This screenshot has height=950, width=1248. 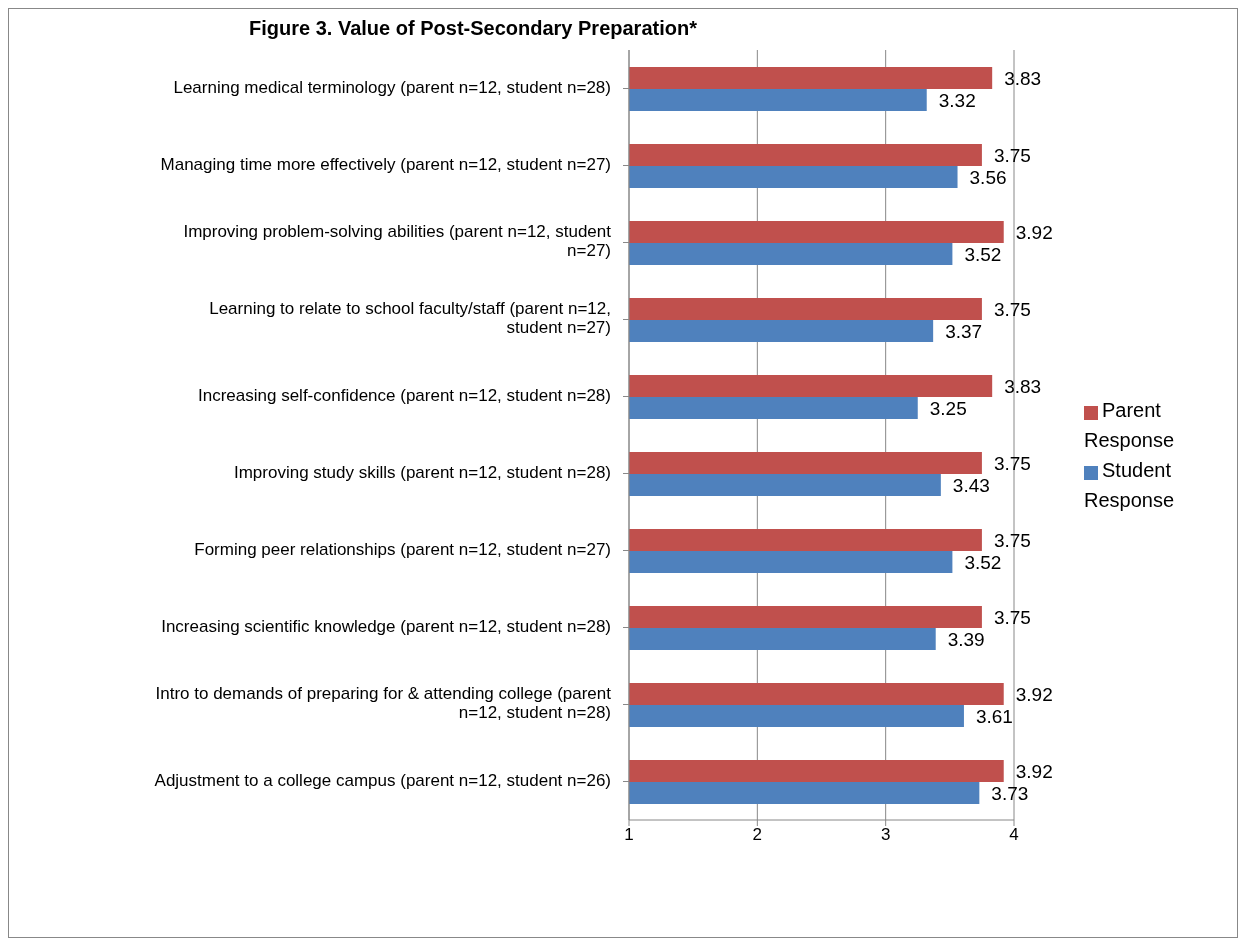 I want to click on y-tick-label: Increasing scientific knowledge (parent n=12, student n=28), so click(x=386, y=626).